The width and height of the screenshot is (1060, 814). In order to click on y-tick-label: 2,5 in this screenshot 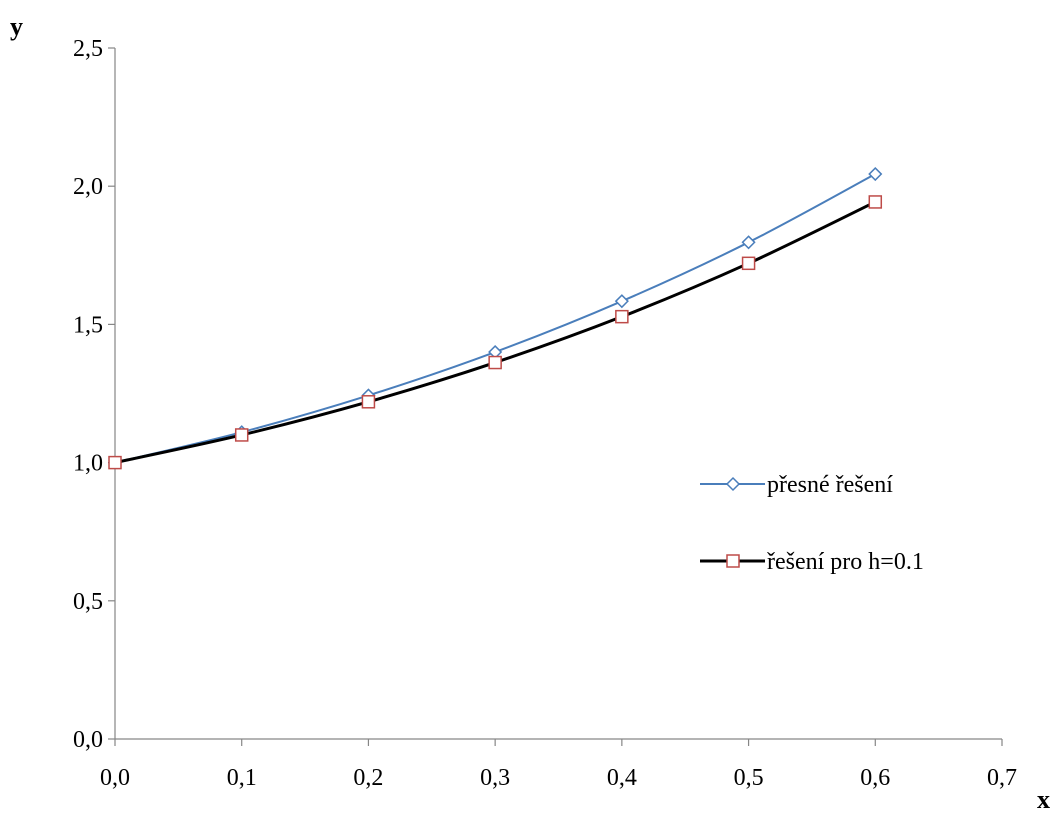, I will do `click(88, 49)`.